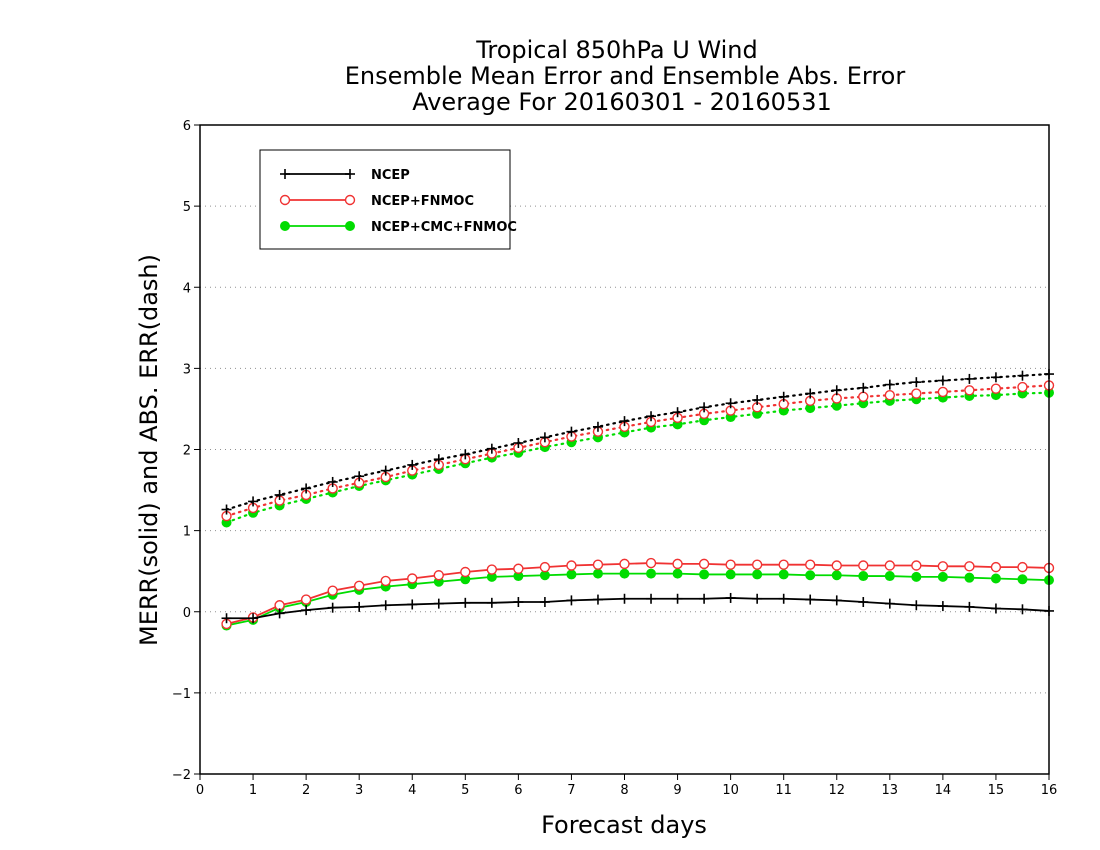 Image resolution: width=1100 pixels, height=850 pixels. What do you see at coordinates (200, 790) in the screenshot?
I see `x-tick-label: 0` at bounding box center [200, 790].